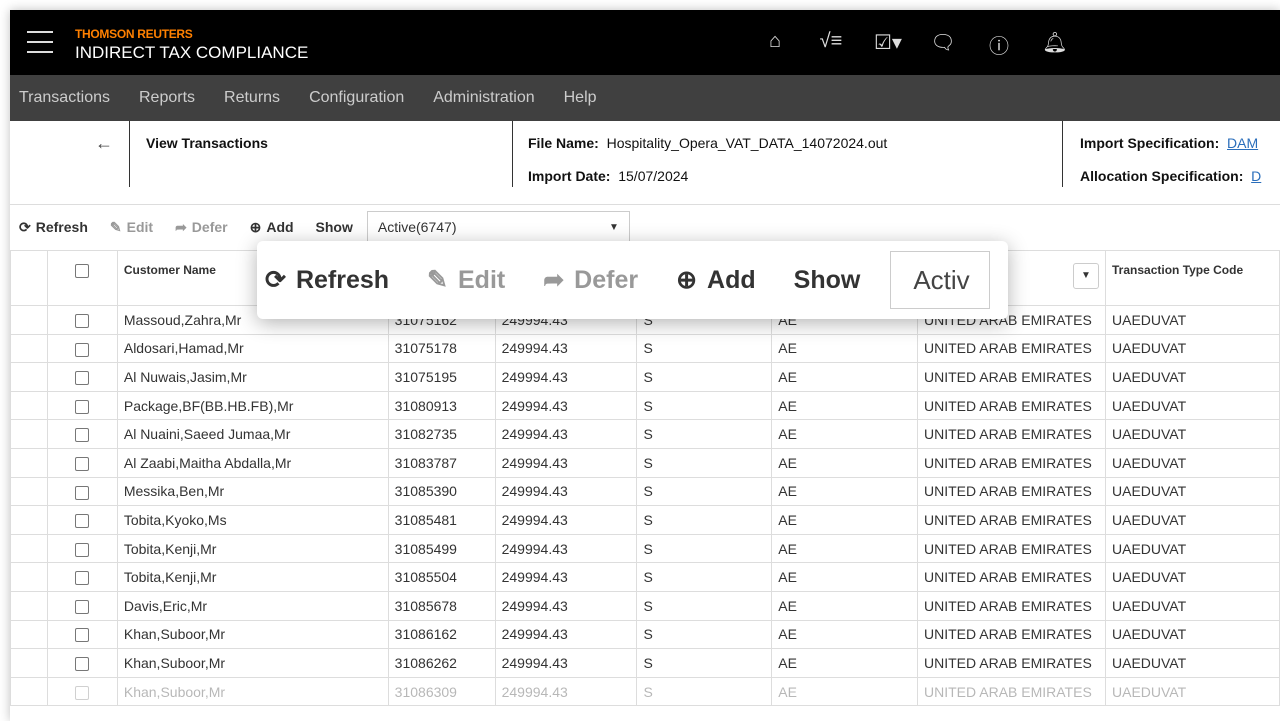  What do you see at coordinates (498, 227) in the screenshot?
I see `show-select: Active(6747) ▼` at bounding box center [498, 227].